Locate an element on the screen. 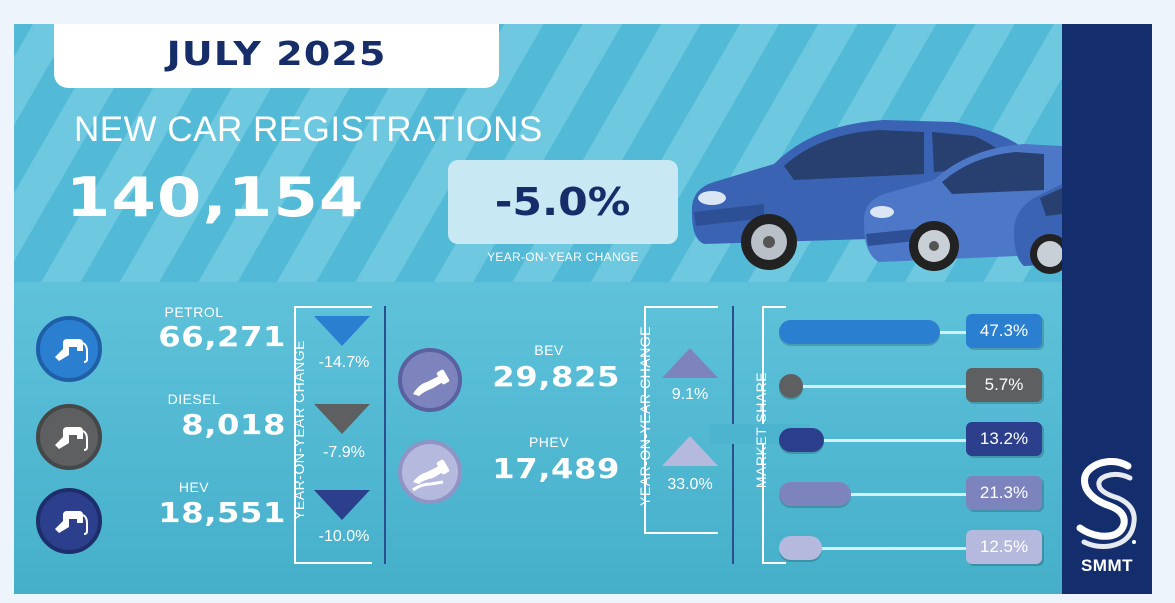  yoy-change-caption: YEAR-ON-YEAR CHANGE is located at coordinates (563, 257).